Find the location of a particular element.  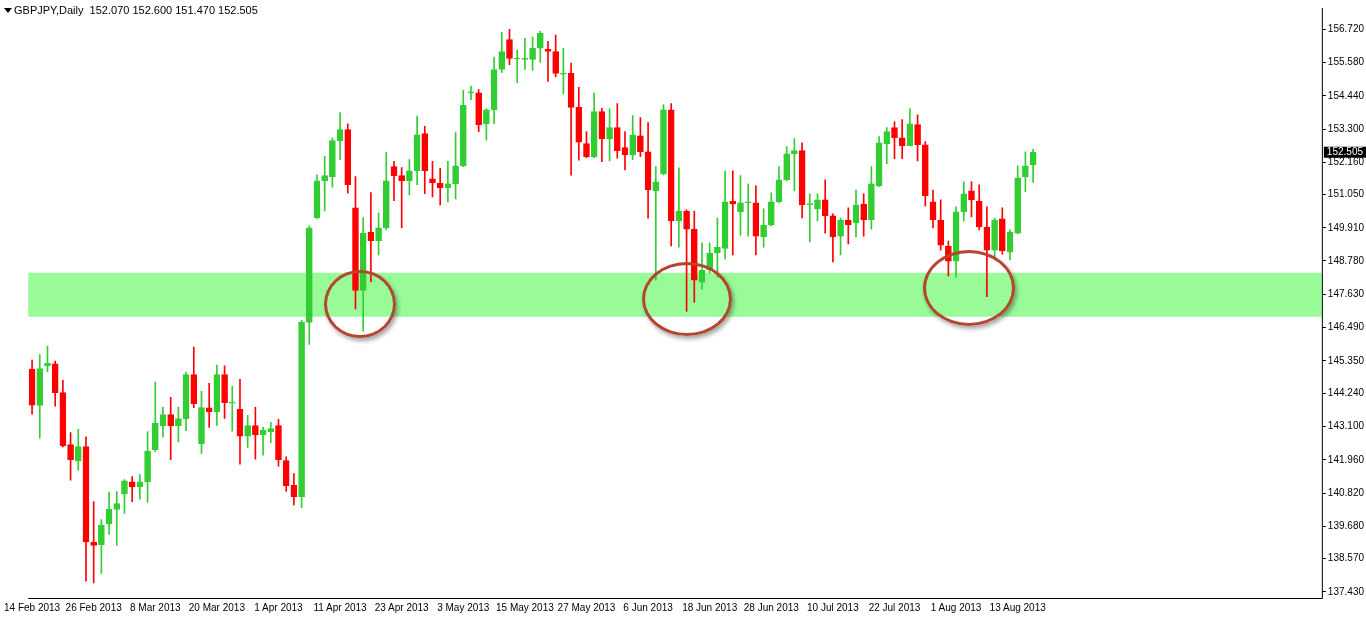

chart-title: GBPJPY,Daily 152.070 152.600 151.470 152.505 is located at coordinates (136, 10).